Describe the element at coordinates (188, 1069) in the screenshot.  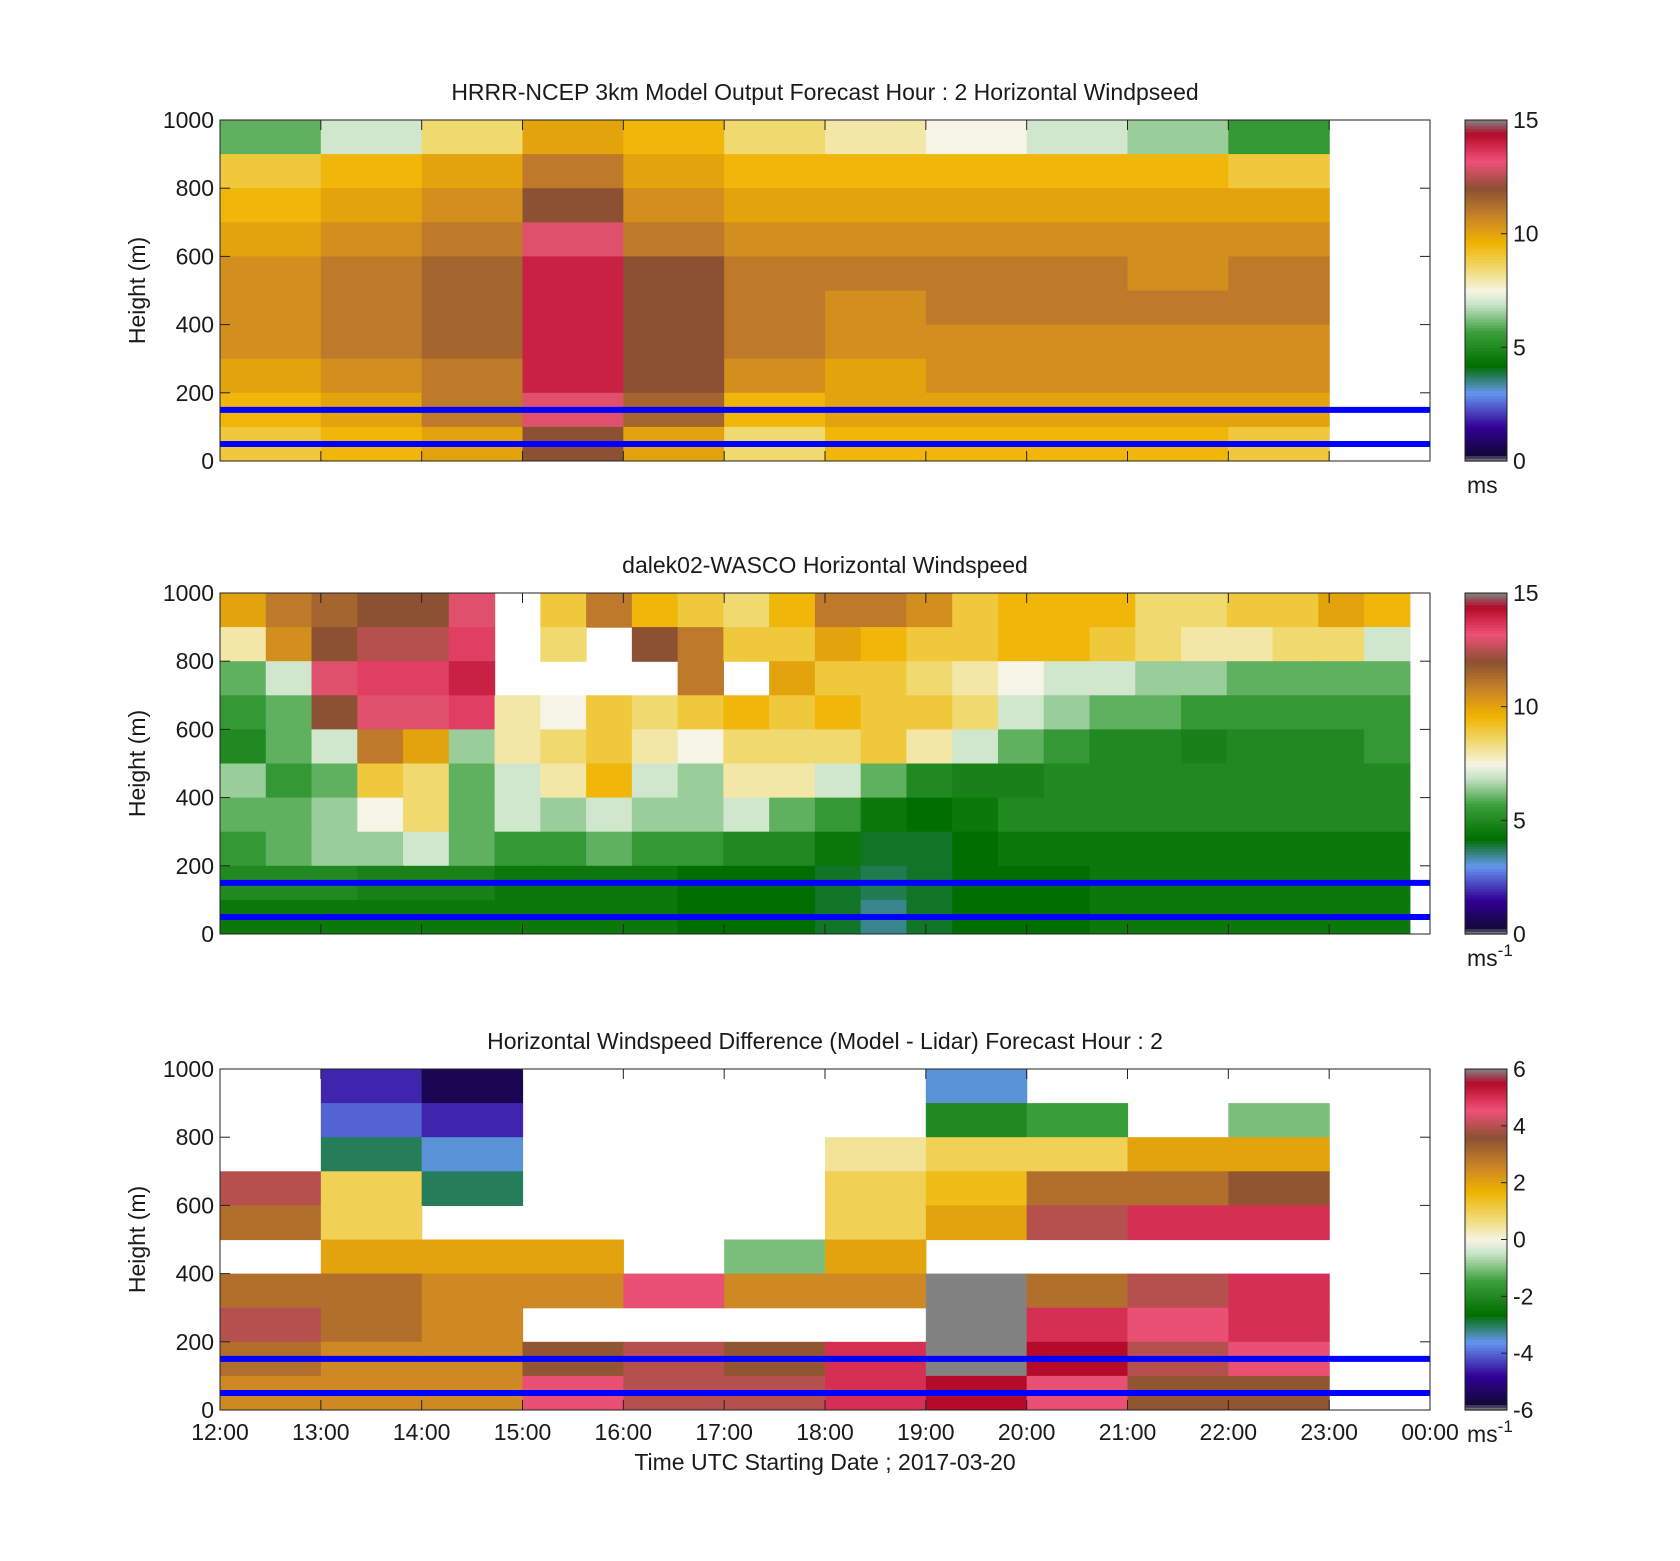
I see `y-tick-label: 1000` at that location.